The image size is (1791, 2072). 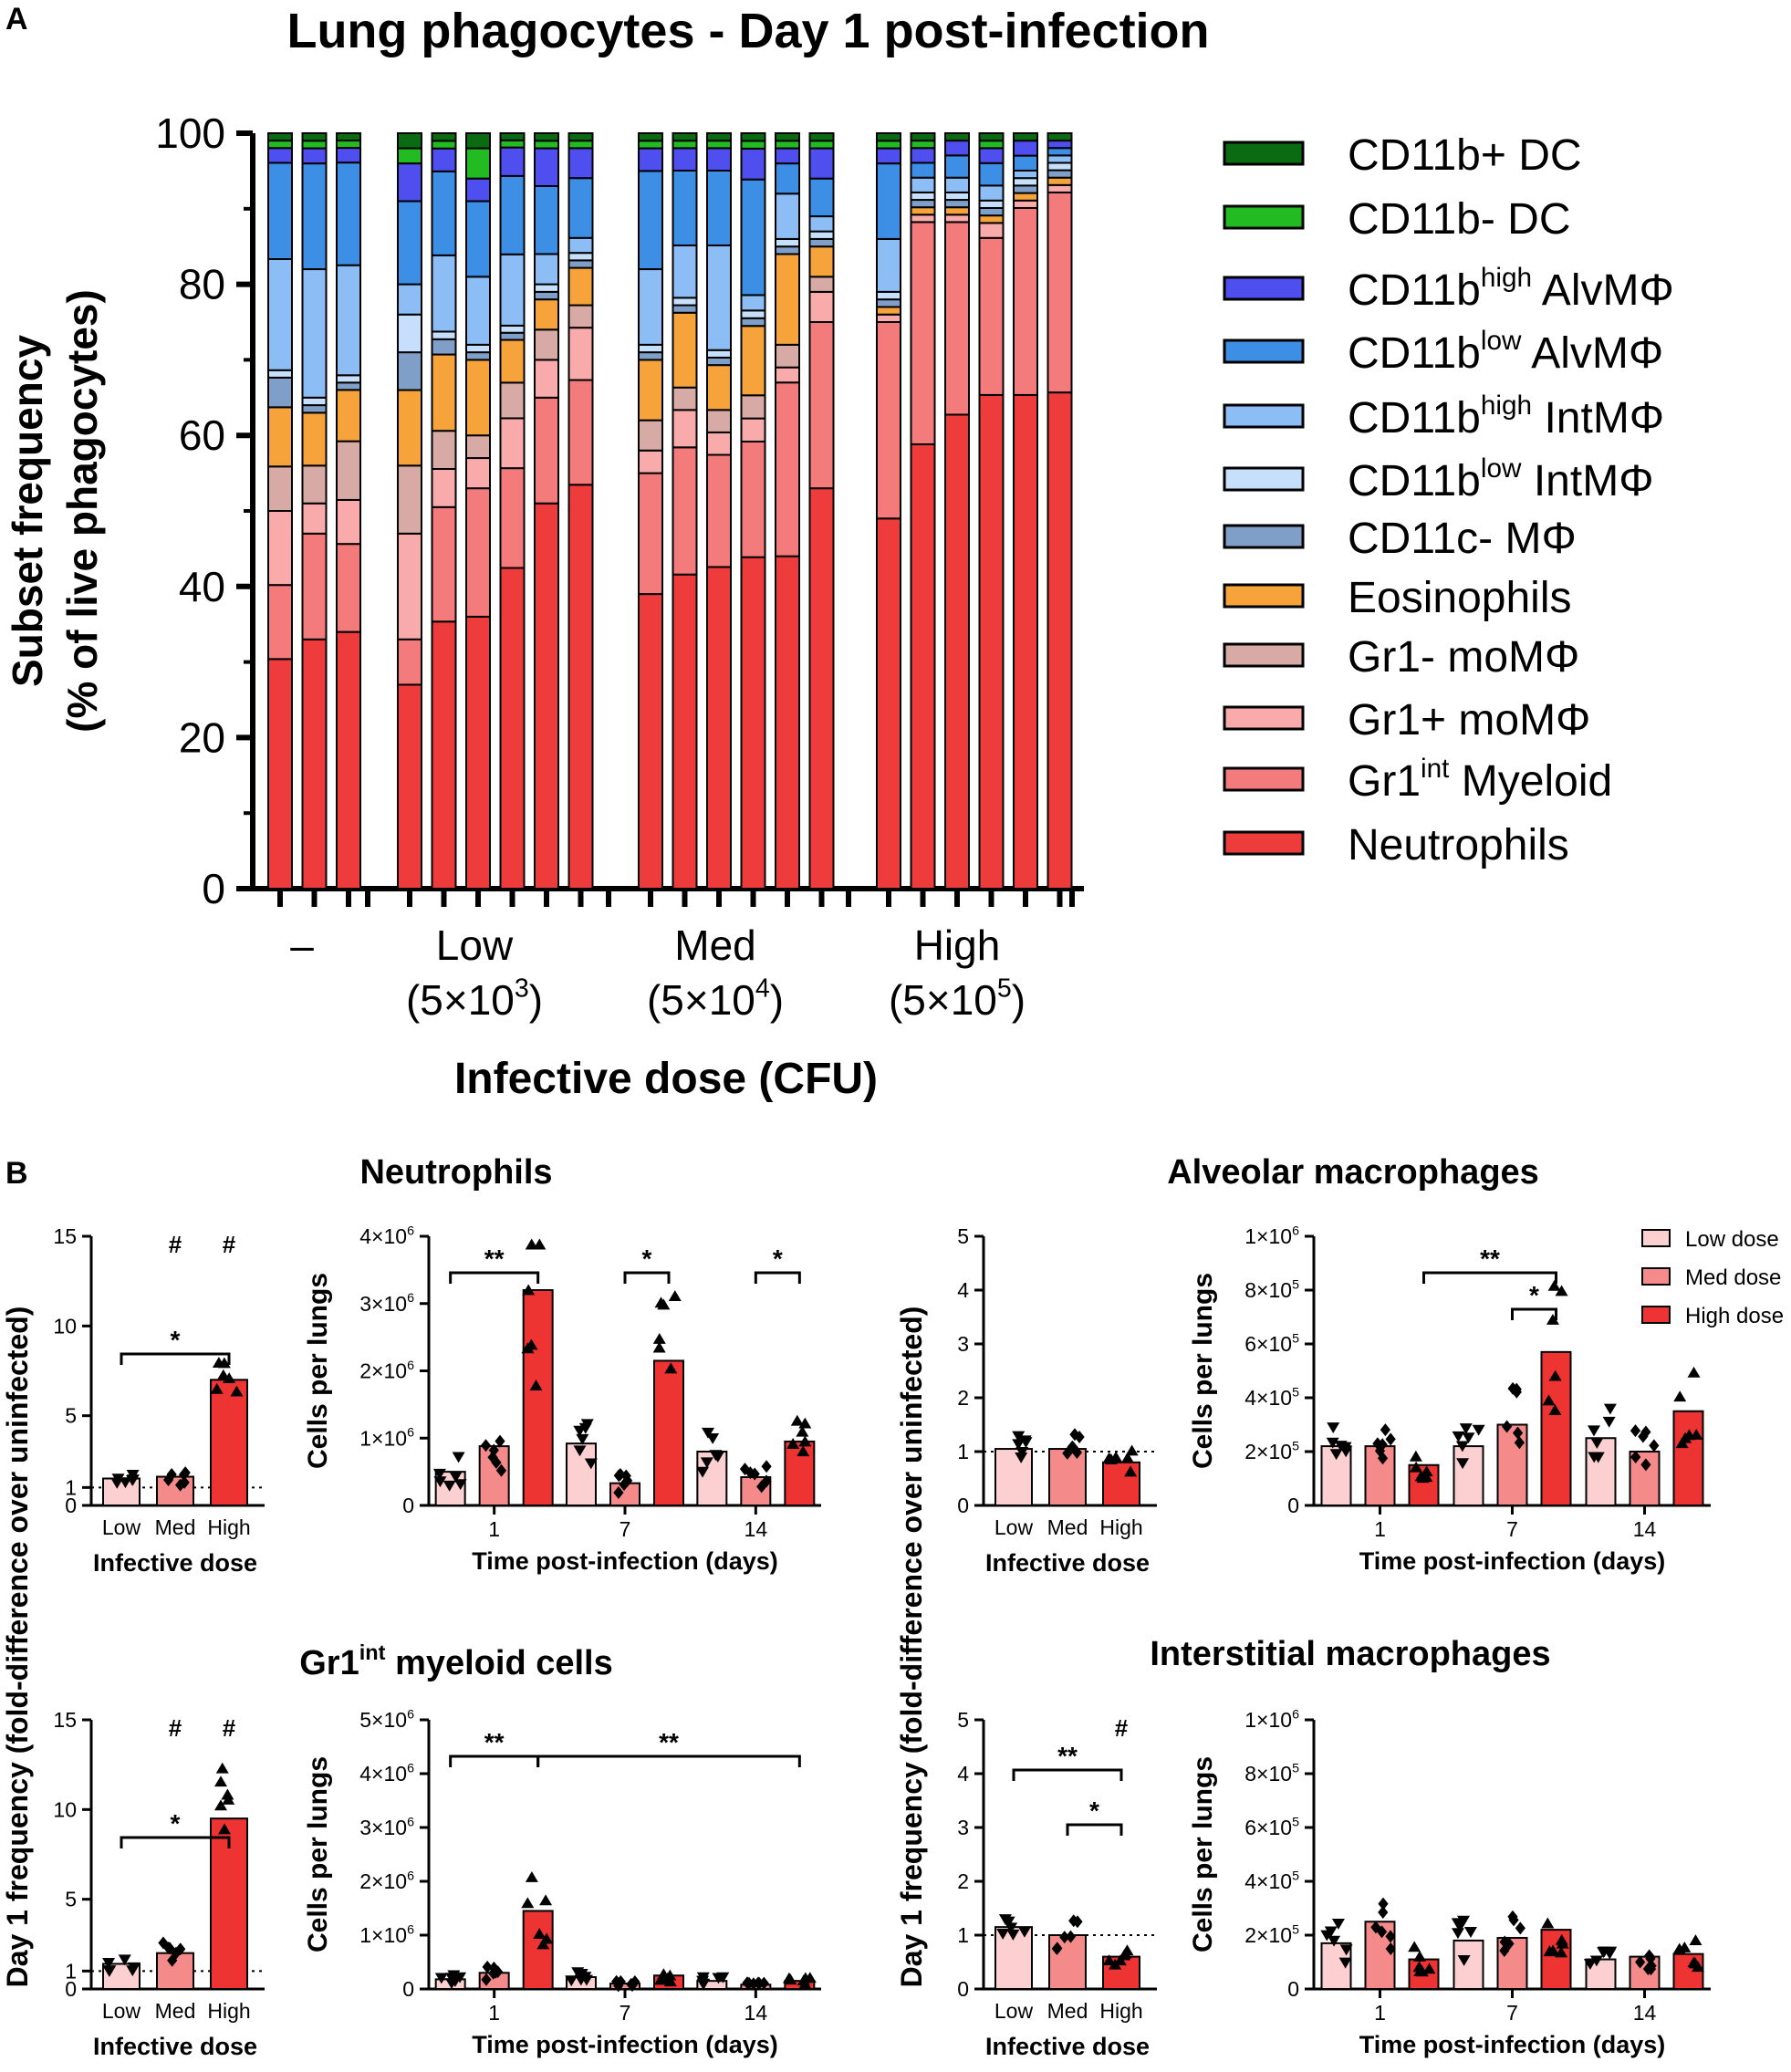 What do you see at coordinates (302, 945) in the screenshot?
I see `x-group-label: –` at bounding box center [302, 945].